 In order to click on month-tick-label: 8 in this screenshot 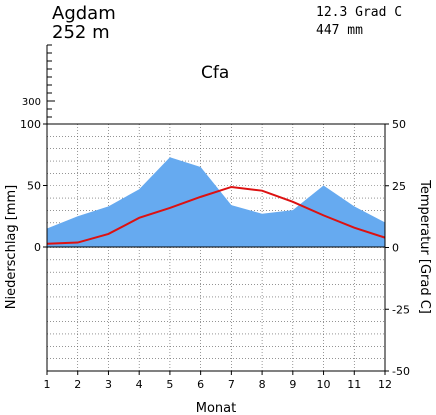, I will do `click(262, 384)`.